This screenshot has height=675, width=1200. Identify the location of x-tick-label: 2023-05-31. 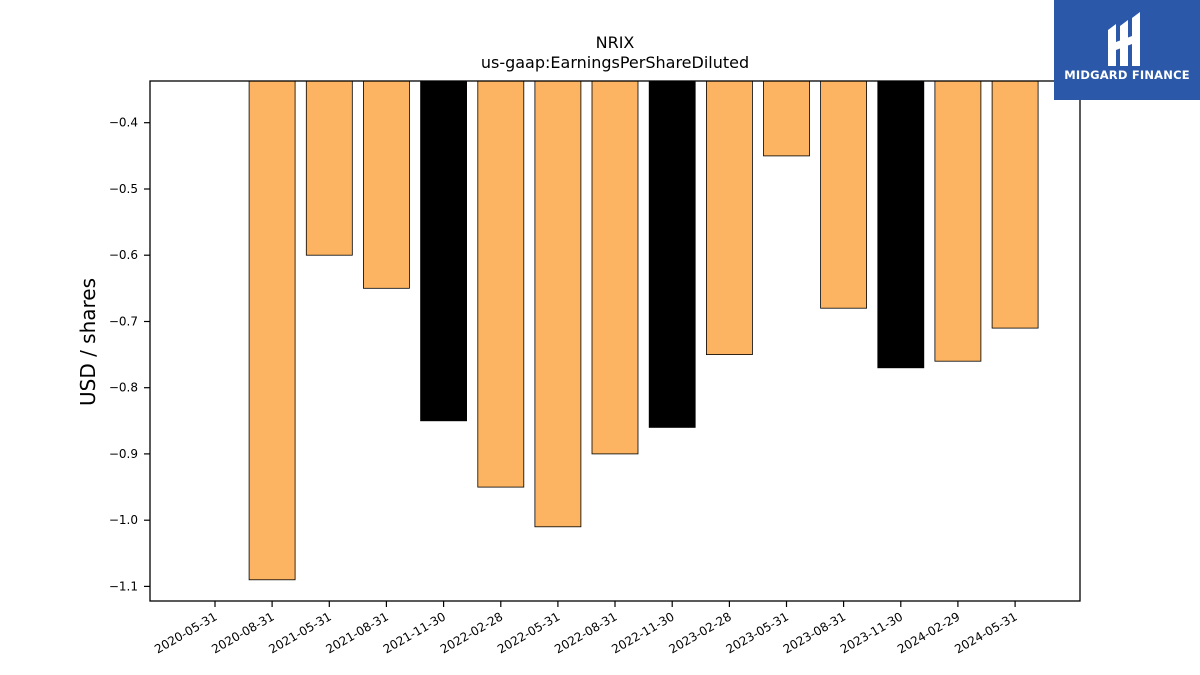
(757, 632).